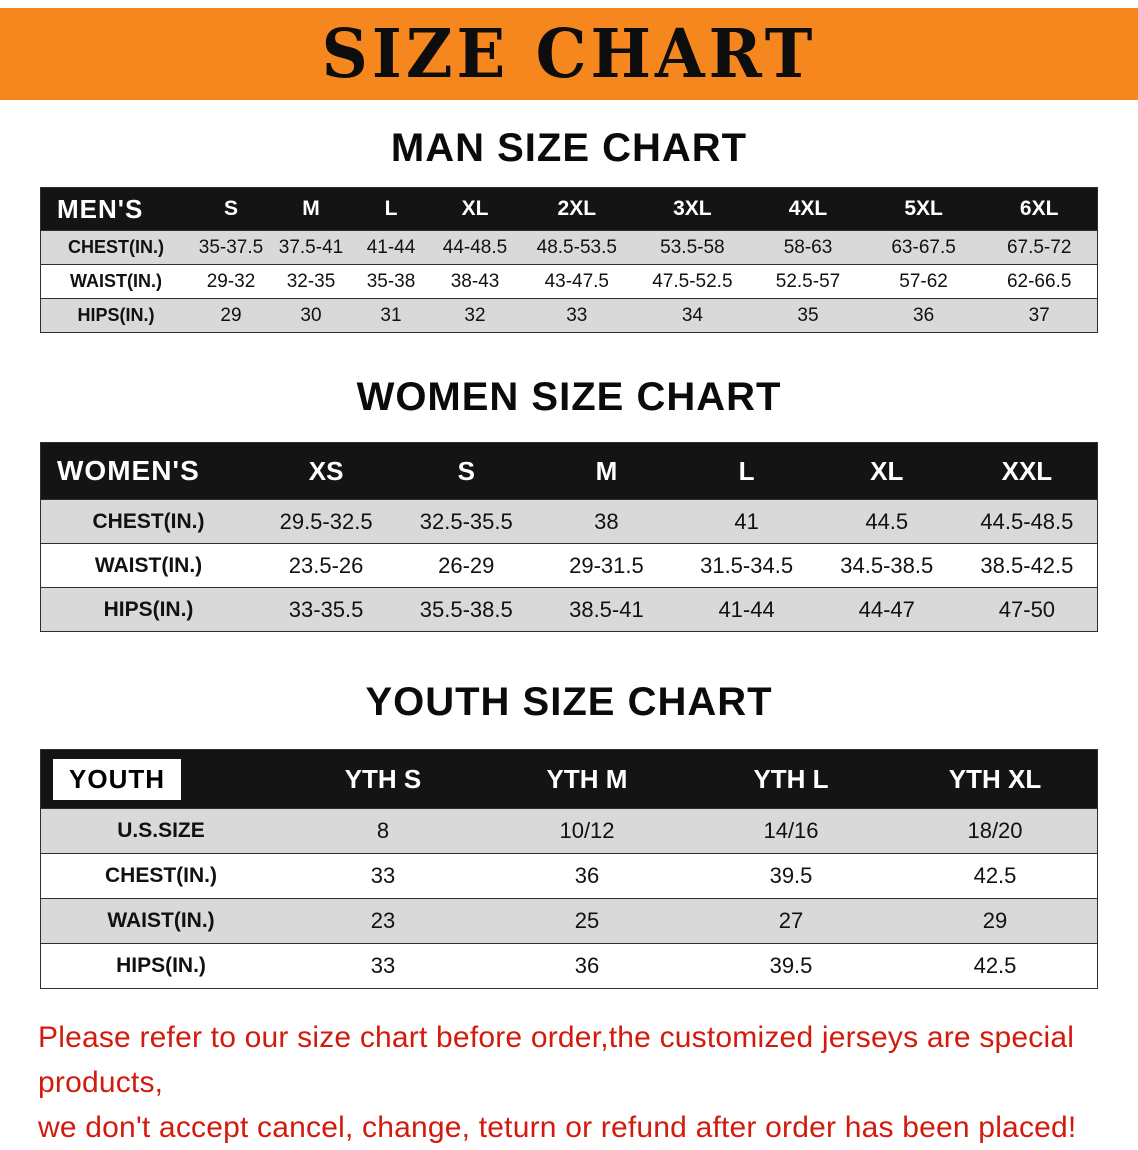 The height and width of the screenshot is (1150, 1138). I want to click on size-cell: 67.5-72, so click(1039, 247).